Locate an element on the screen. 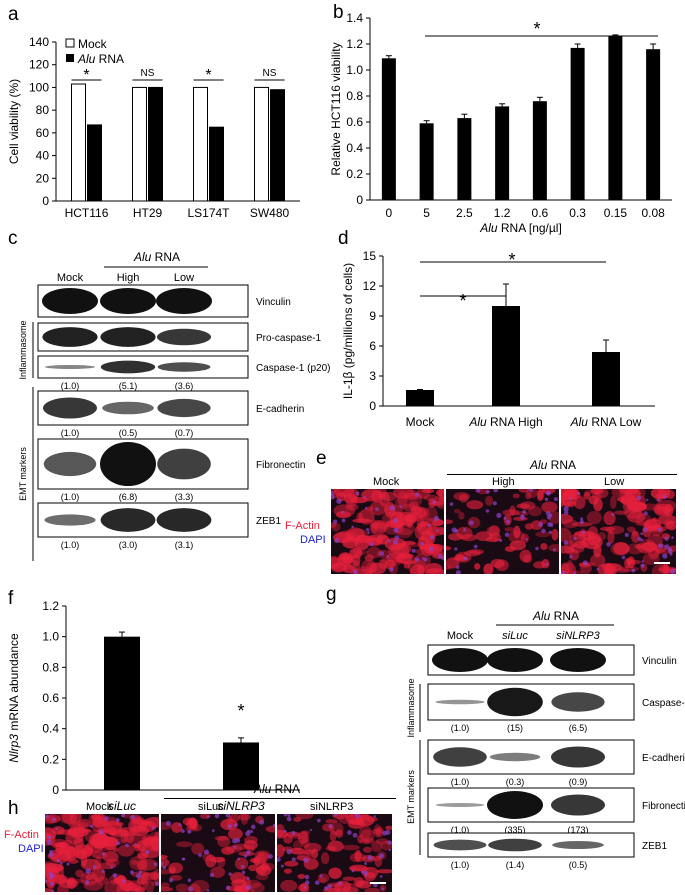 The width and height of the screenshot is (685, 895). x-tick-label: 0 is located at coordinates (389, 213).